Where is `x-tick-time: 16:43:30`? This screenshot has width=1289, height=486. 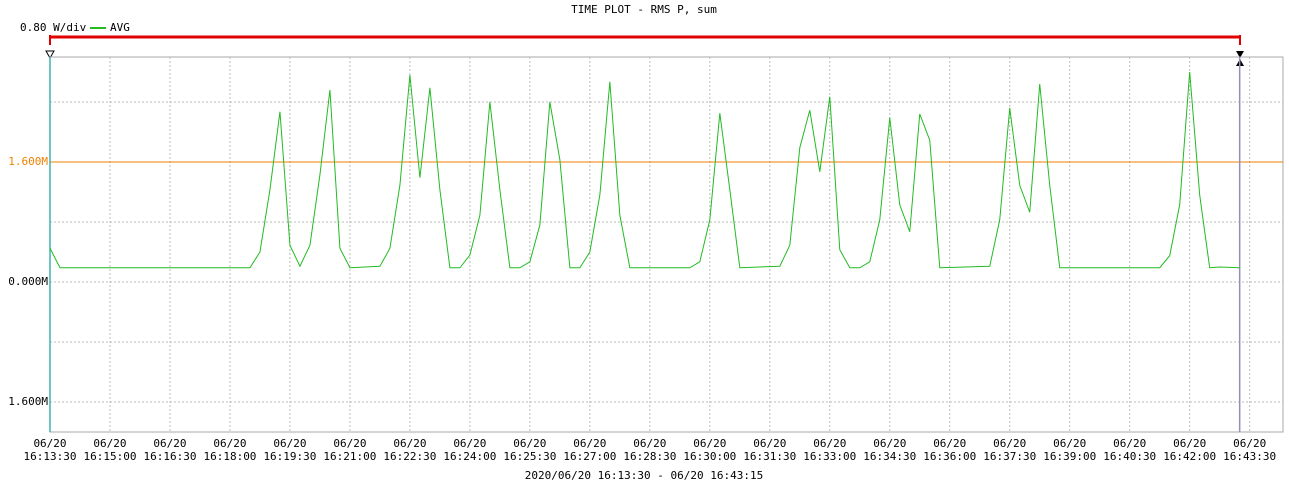 x-tick-time: 16:43:30 is located at coordinates (1249, 456).